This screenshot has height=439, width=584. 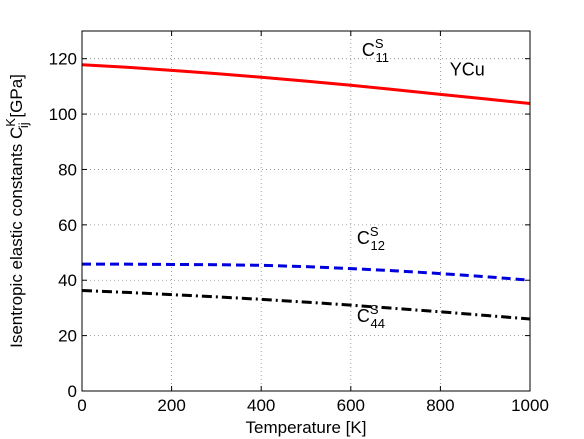 I want to click on annotation-ycu: YCu, so click(x=467, y=69).